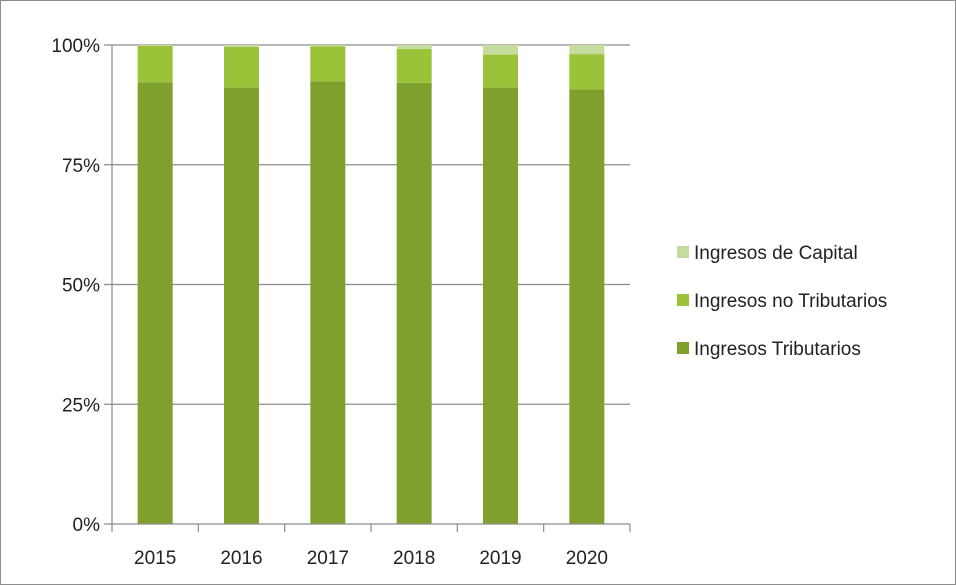 This screenshot has width=956, height=585. I want to click on y-tick-label: 100%, so click(75, 46).